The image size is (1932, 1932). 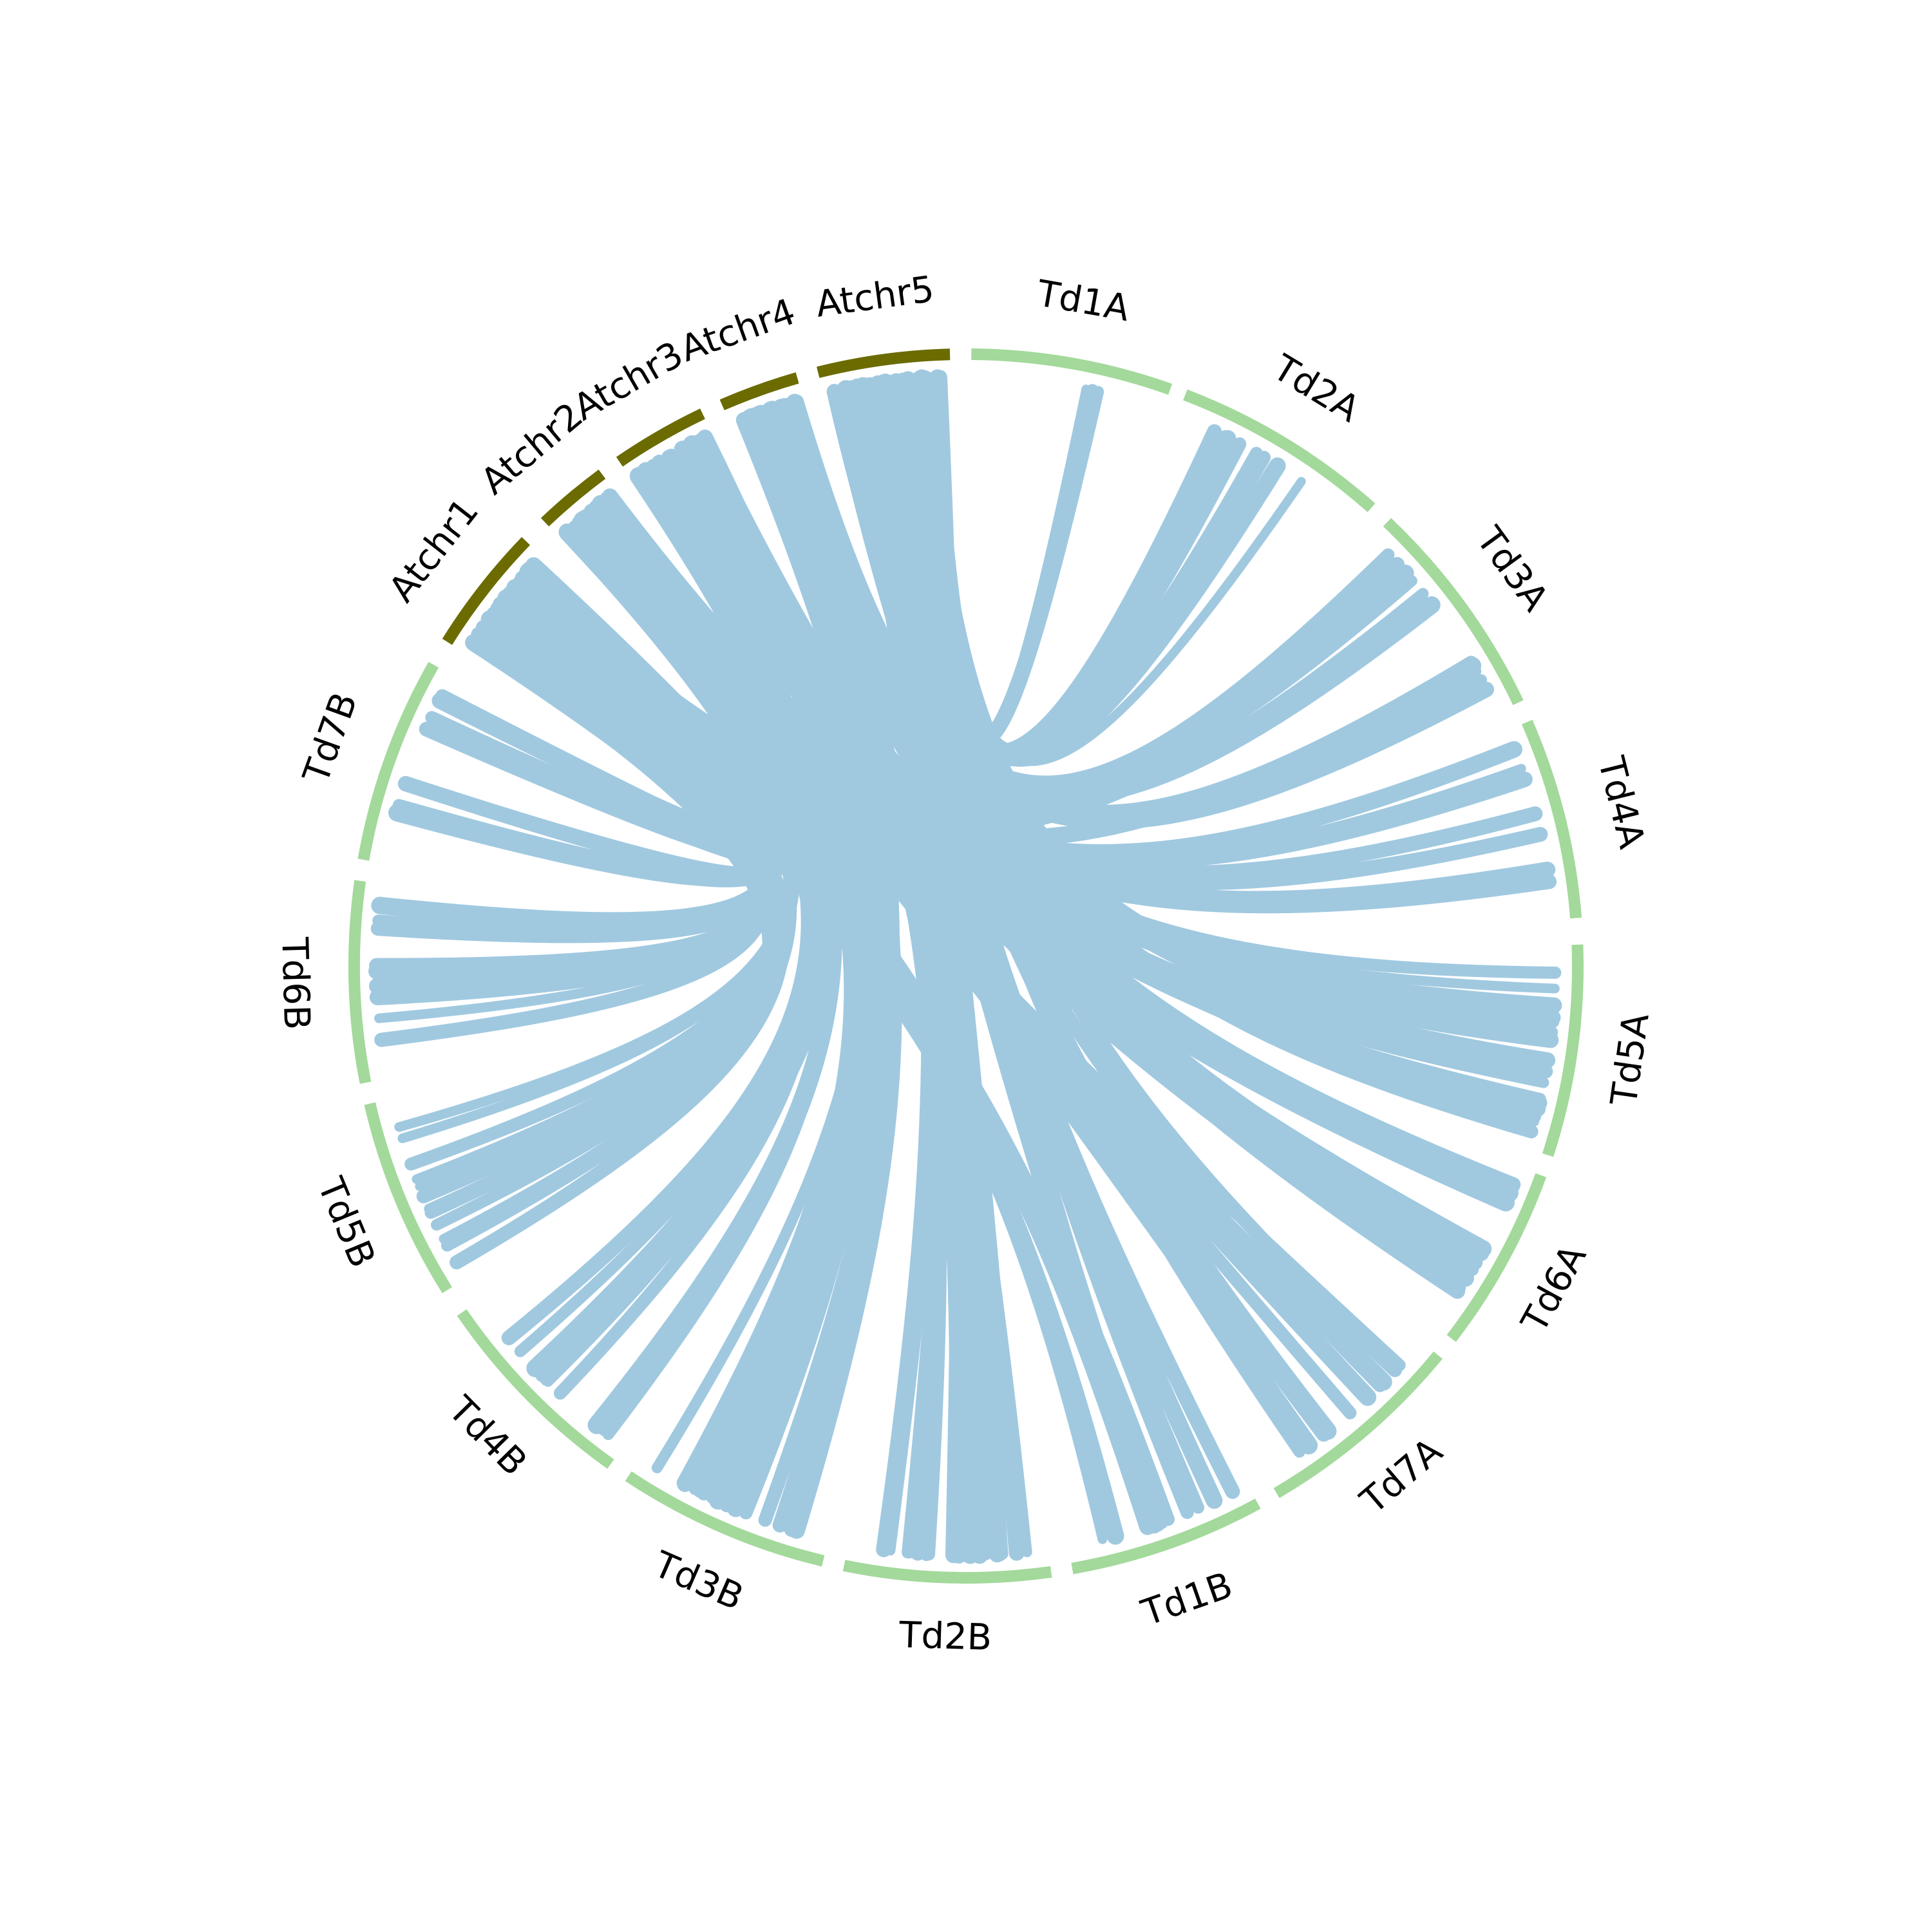 I want to click on segment-td2a, so click(x=1279, y=451).